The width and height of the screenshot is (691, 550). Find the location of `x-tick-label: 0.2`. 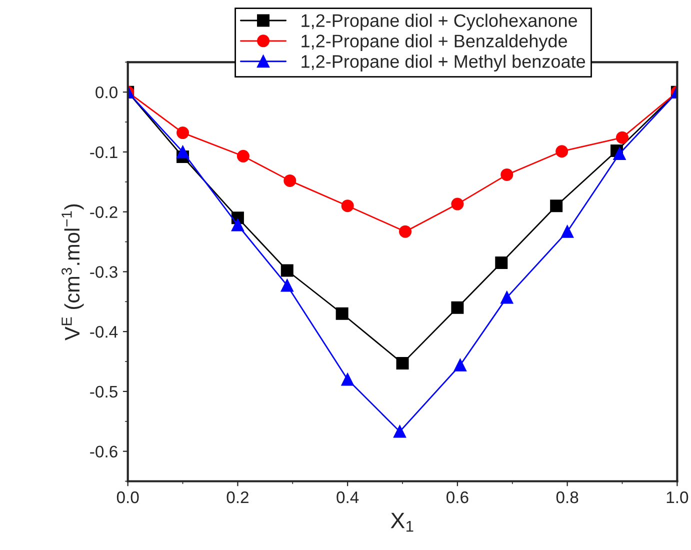

x-tick-label: 0.2 is located at coordinates (237, 497).